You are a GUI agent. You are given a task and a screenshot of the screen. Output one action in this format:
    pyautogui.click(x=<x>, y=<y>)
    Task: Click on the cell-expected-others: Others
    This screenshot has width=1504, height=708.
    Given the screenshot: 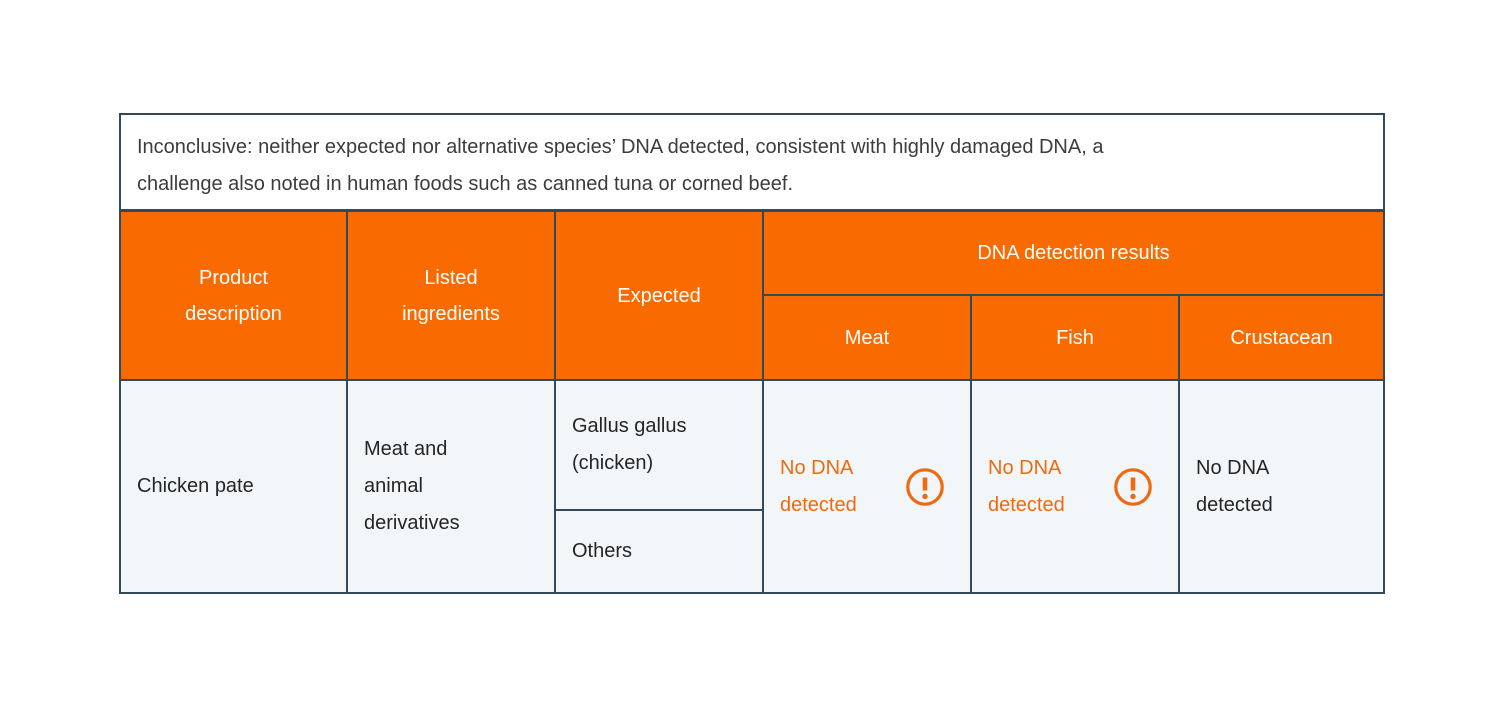 What is the action you would take?
    pyautogui.click(x=659, y=551)
    